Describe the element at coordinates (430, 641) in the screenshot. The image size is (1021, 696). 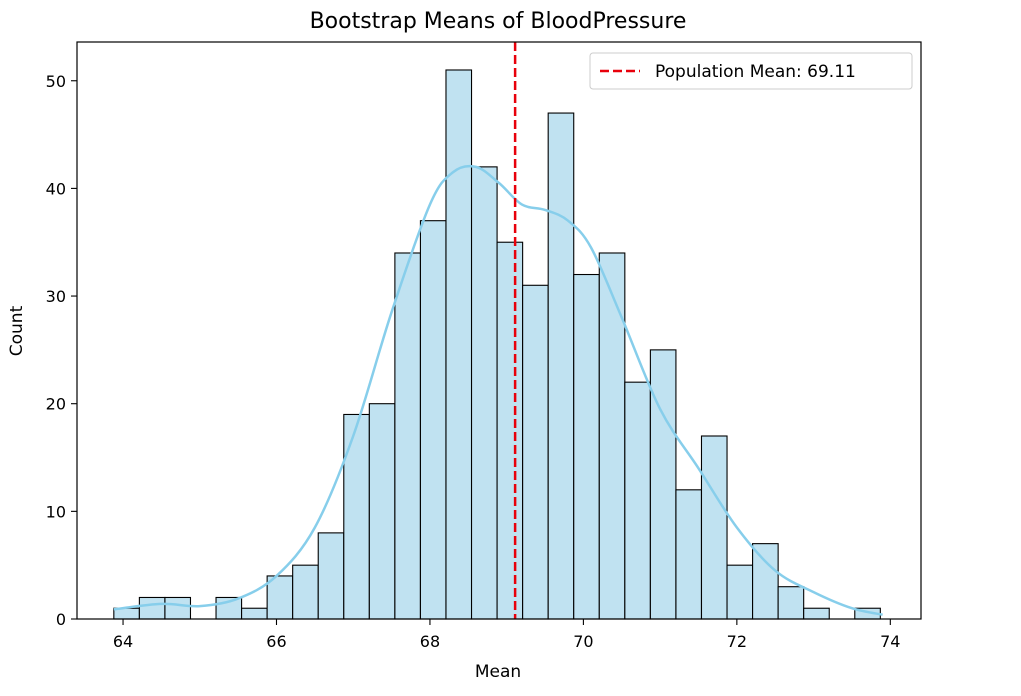
I see `x-tick-label: 68` at that location.